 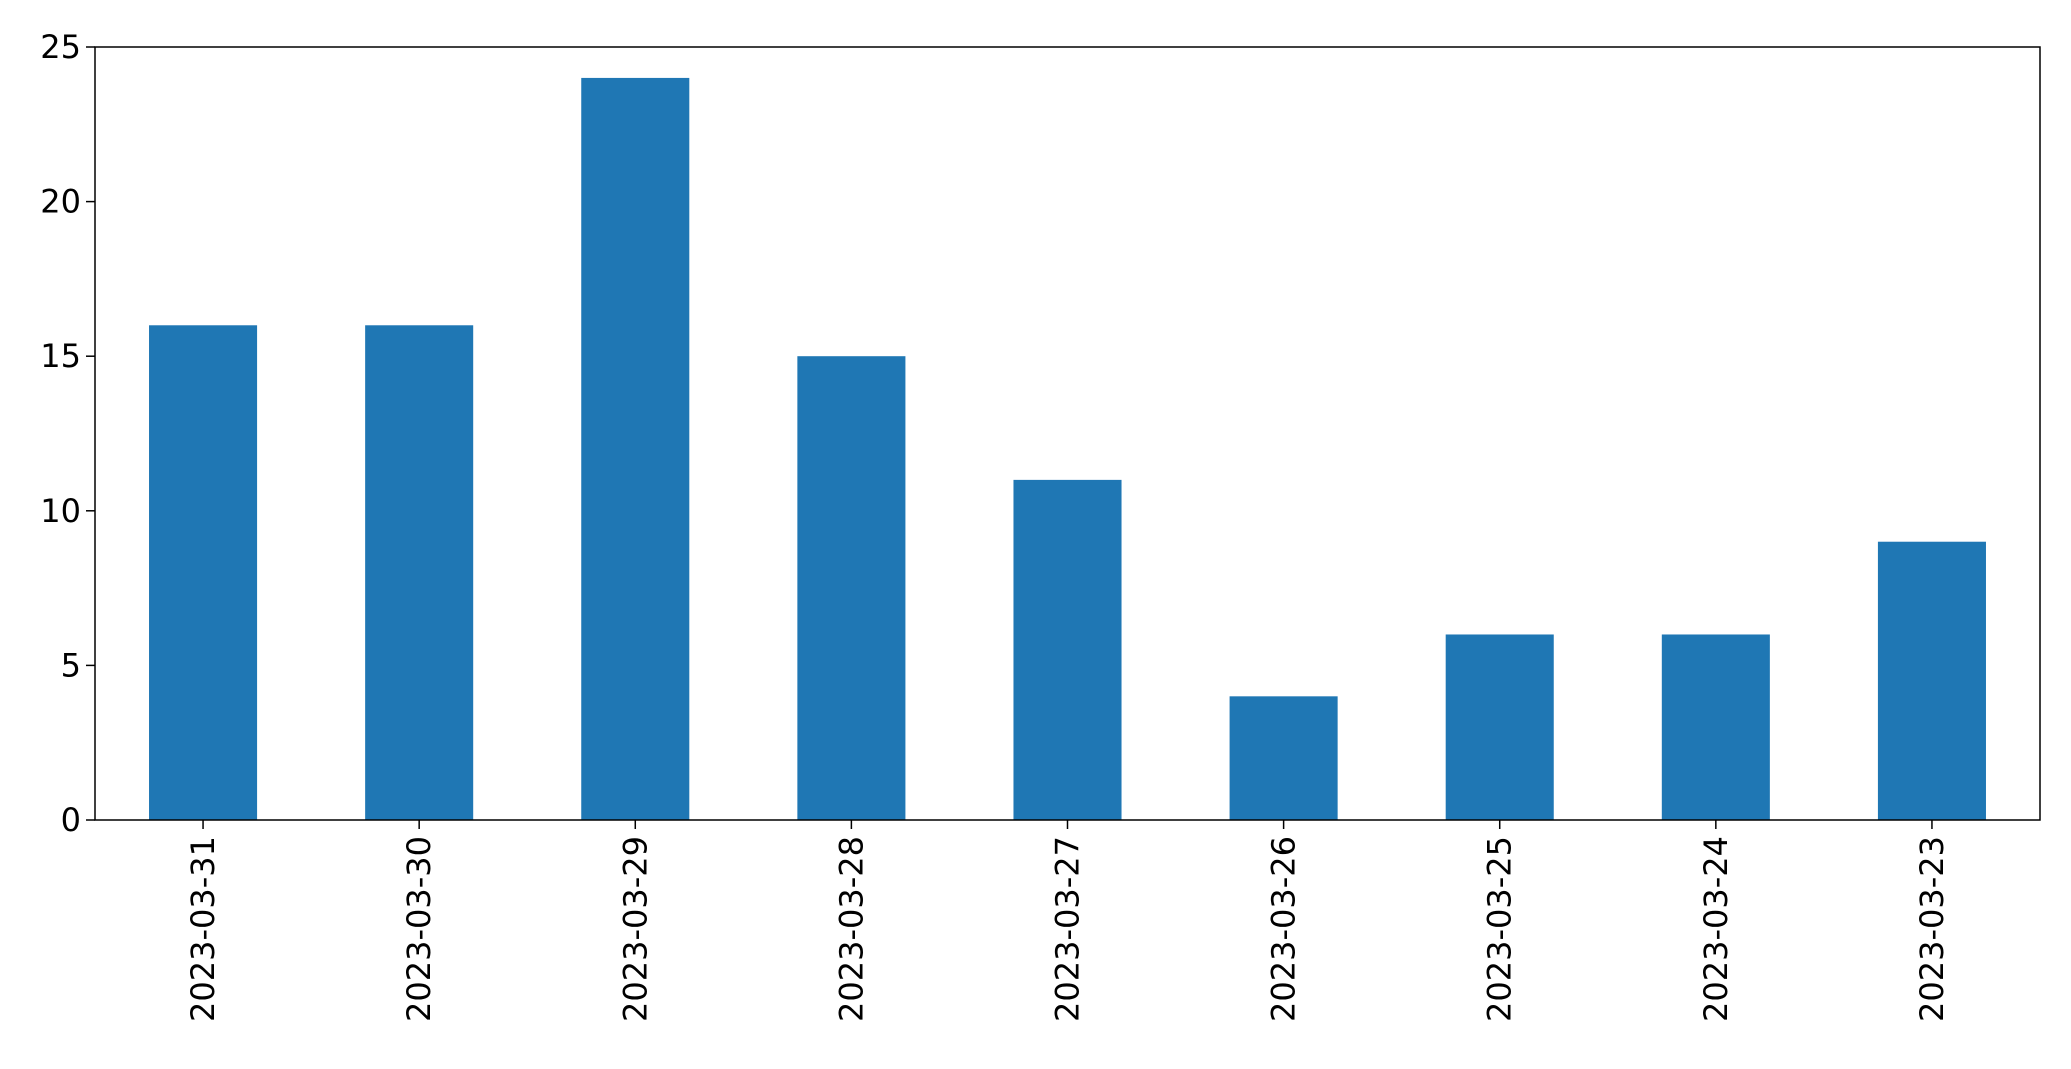 I want to click on y-tick-label: 20, so click(x=60, y=202).